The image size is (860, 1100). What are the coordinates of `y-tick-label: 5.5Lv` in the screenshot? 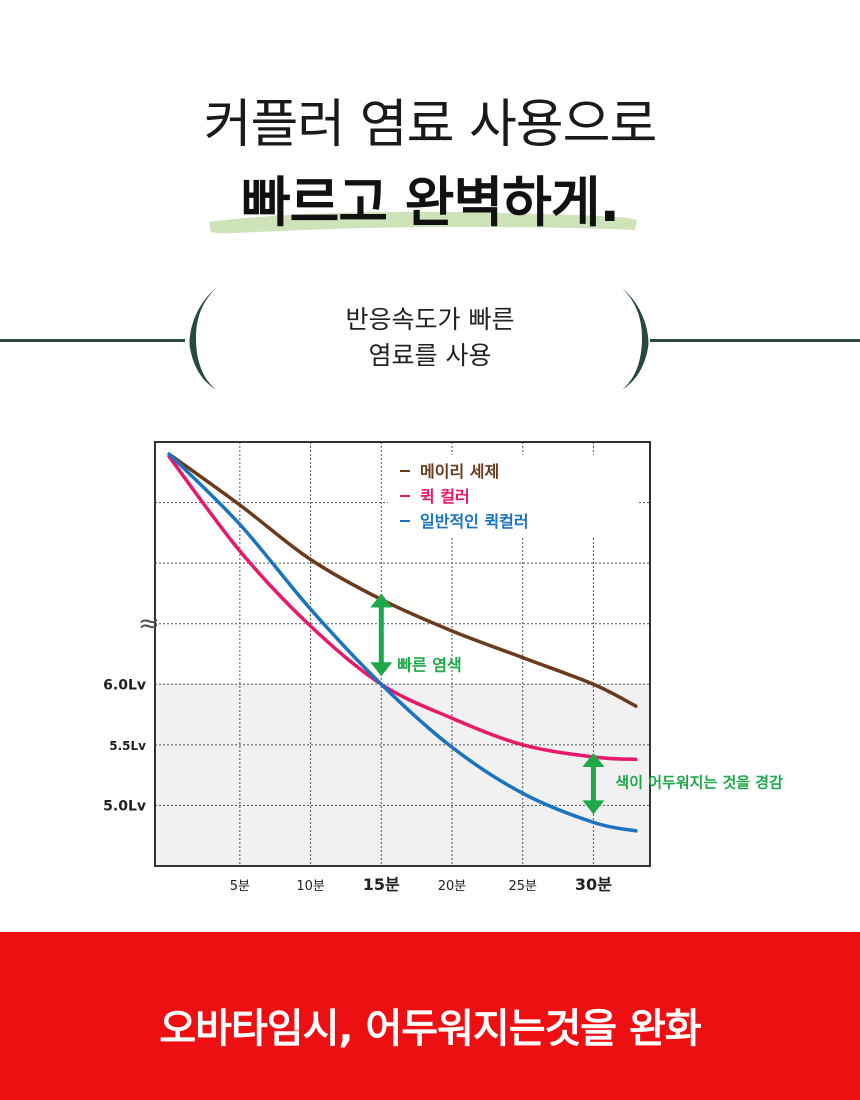 It's located at (127, 746).